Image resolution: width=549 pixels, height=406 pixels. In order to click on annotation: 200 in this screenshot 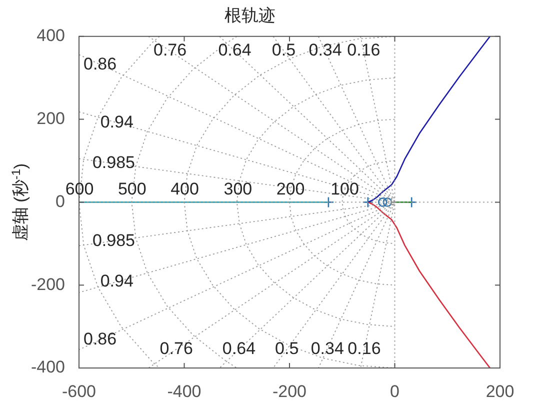, I will do `click(290, 188)`.